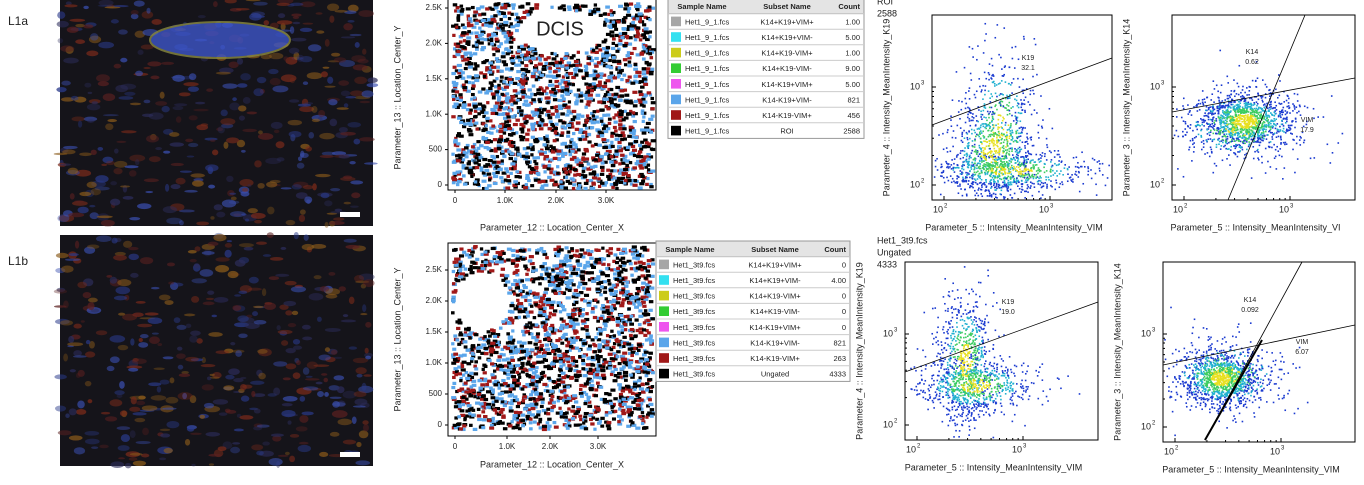 The height and width of the screenshot is (485, 1364). What do you see at coordinates (397, 97) in the screenshot?
I see `y-axis-label: Parameter_13 :: Location_Center_Y` at bounding box center [397, 97].